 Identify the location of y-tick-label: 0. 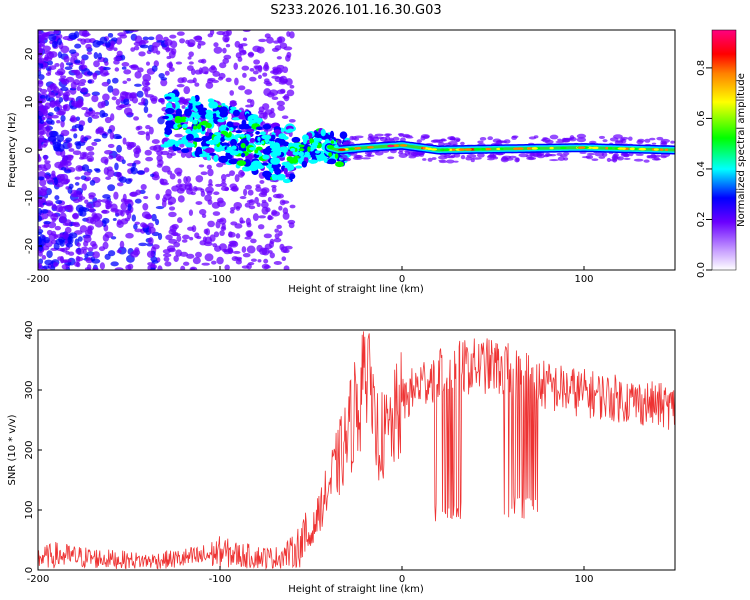
(29, 150).